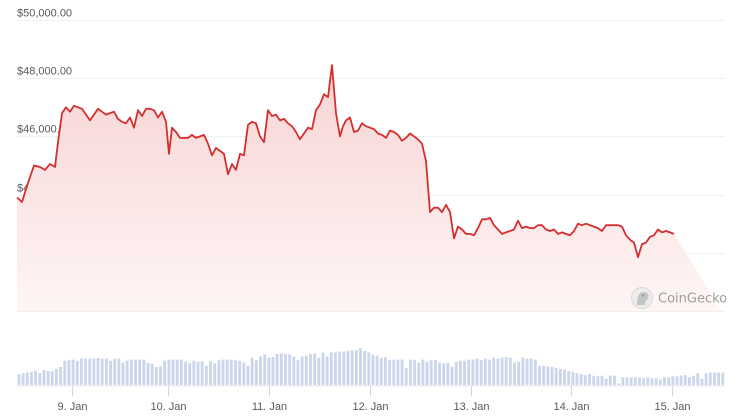 The height and width of the screenshot is (419, 740). What do you see at coordinates (642, 298) in the screenshot?
I see `coingecko-logo-icon` at bounding box center [642, 298].